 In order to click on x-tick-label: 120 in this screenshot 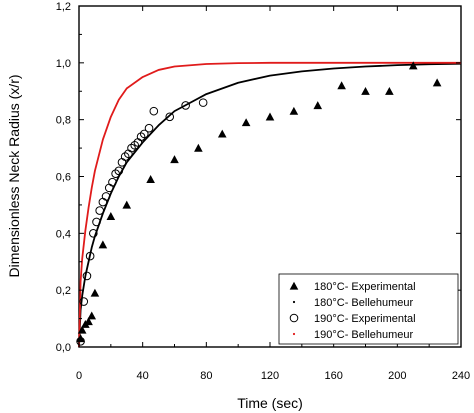, I will do `click(270, 376)`.